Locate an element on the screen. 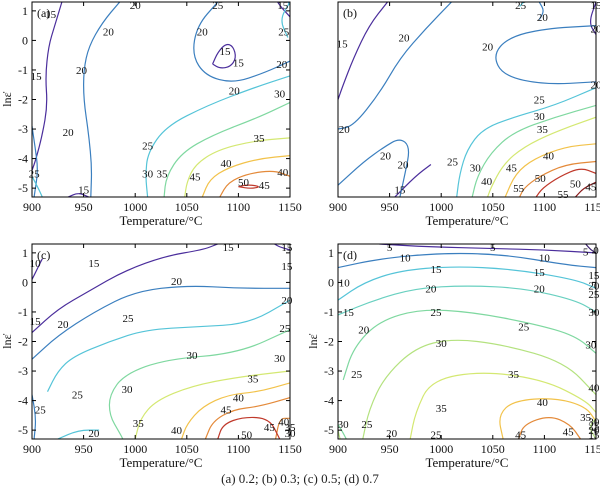 The width and height of the screenshot is (600, 494). x-tick-label: 1000 is located at coordinates (441, 207).